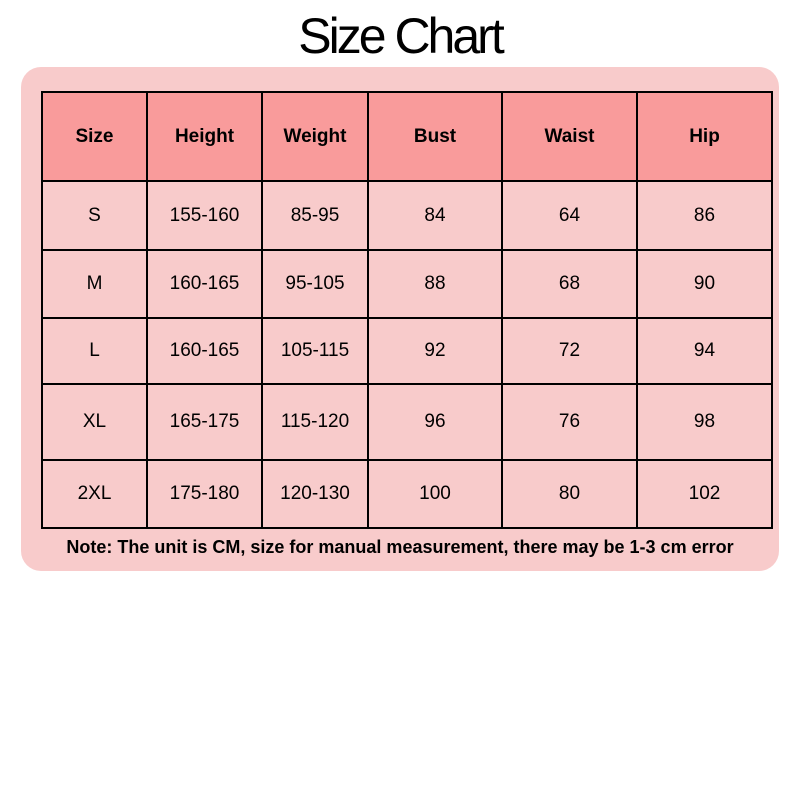 This screenshot has width=800, height=800. Describe the element at coordinates (315, 351) in the screenshot. I see `table-cell: 105-115` at that location.